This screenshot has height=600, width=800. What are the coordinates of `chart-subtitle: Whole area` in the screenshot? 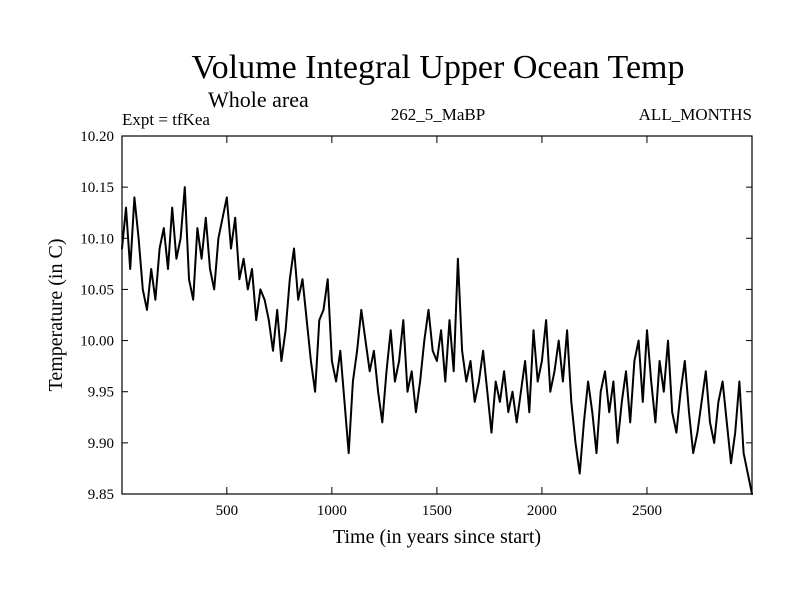 It's located at (258, 99).